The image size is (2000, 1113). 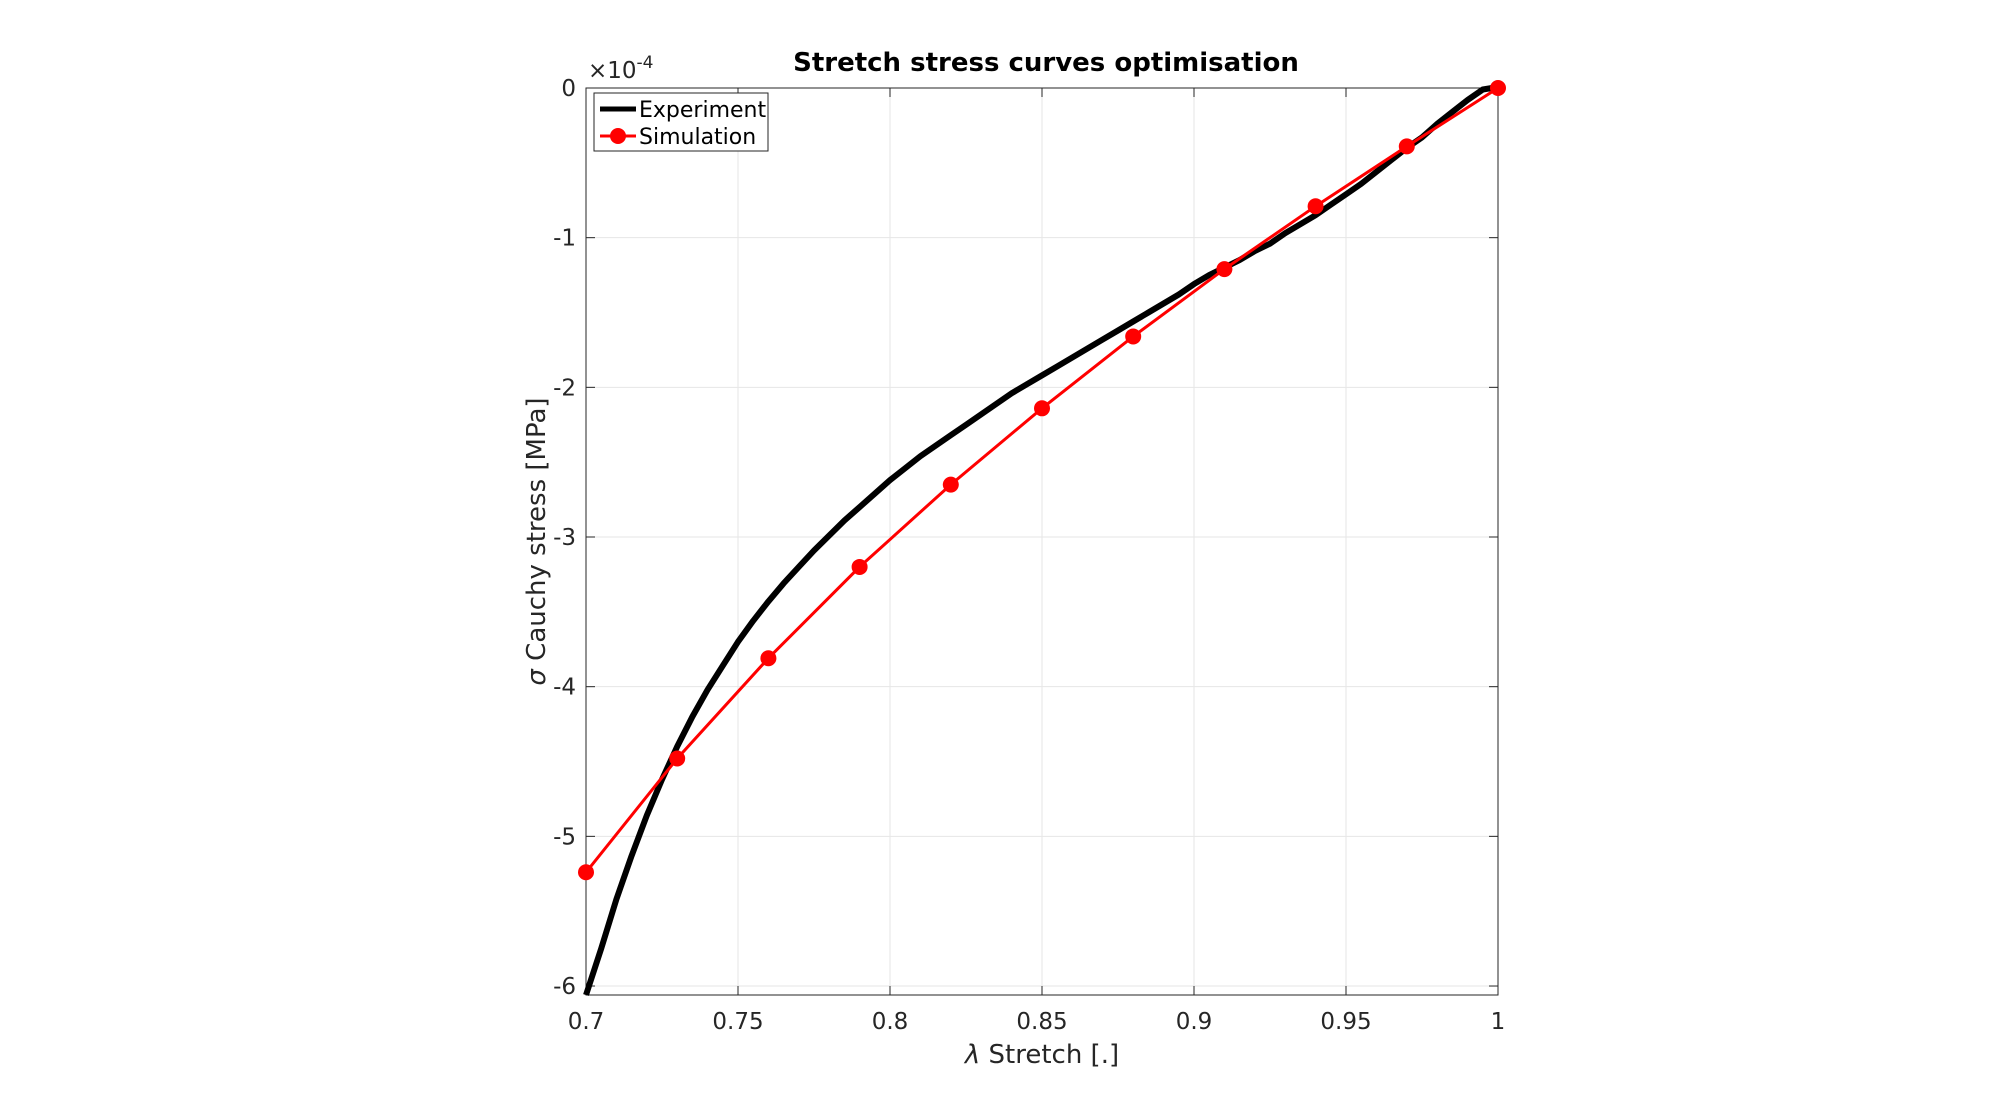 I want to click on y-exponent-base: ×10, so click(x=612, y=71).